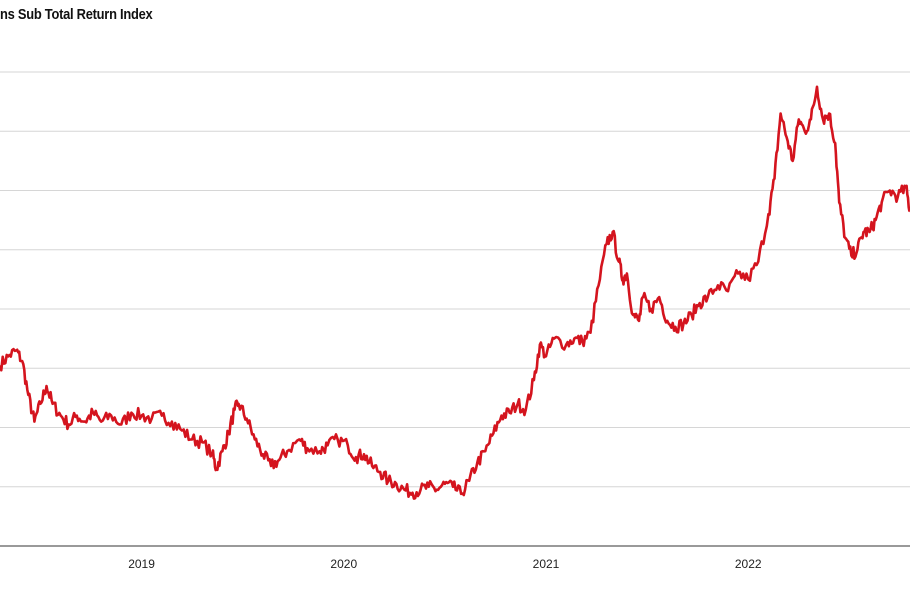 The width and height of the screenshot is (910, 596). I want to click on chart-title: ns Sub Total Return Index, so click(76, 14).